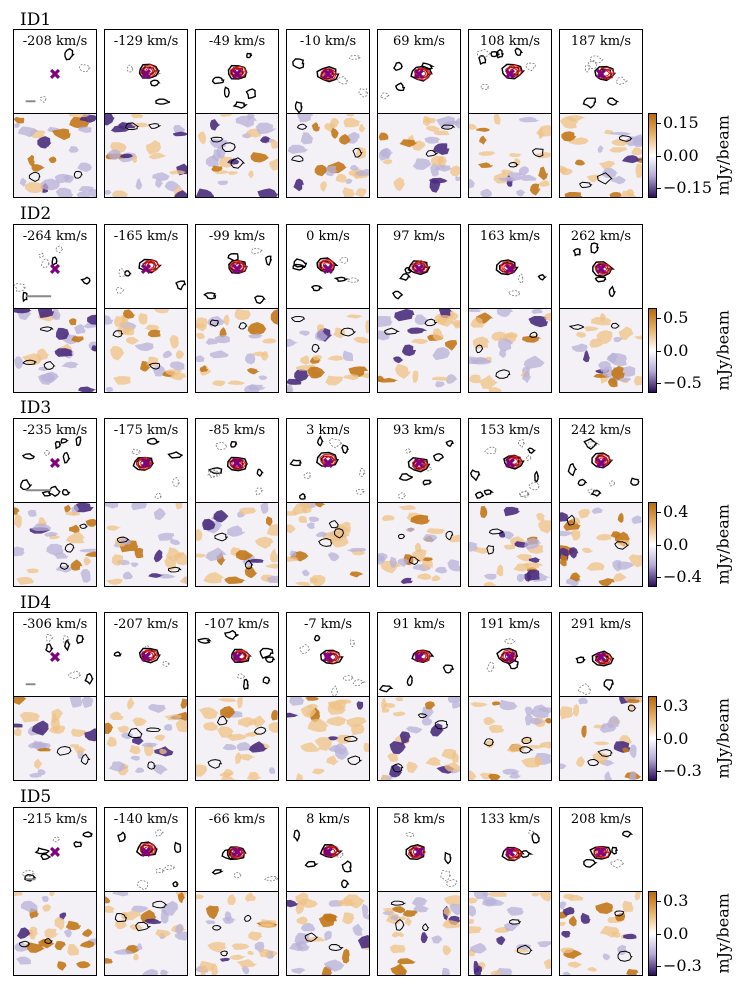  I want to click on velocity-label: -208 km/s, so click(55, 41).